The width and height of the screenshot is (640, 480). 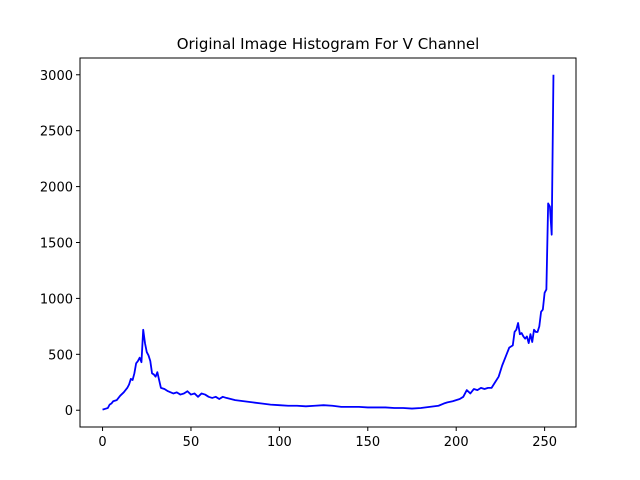 I want to click on y-tick-label: 2000, so click(x=56, y=188).